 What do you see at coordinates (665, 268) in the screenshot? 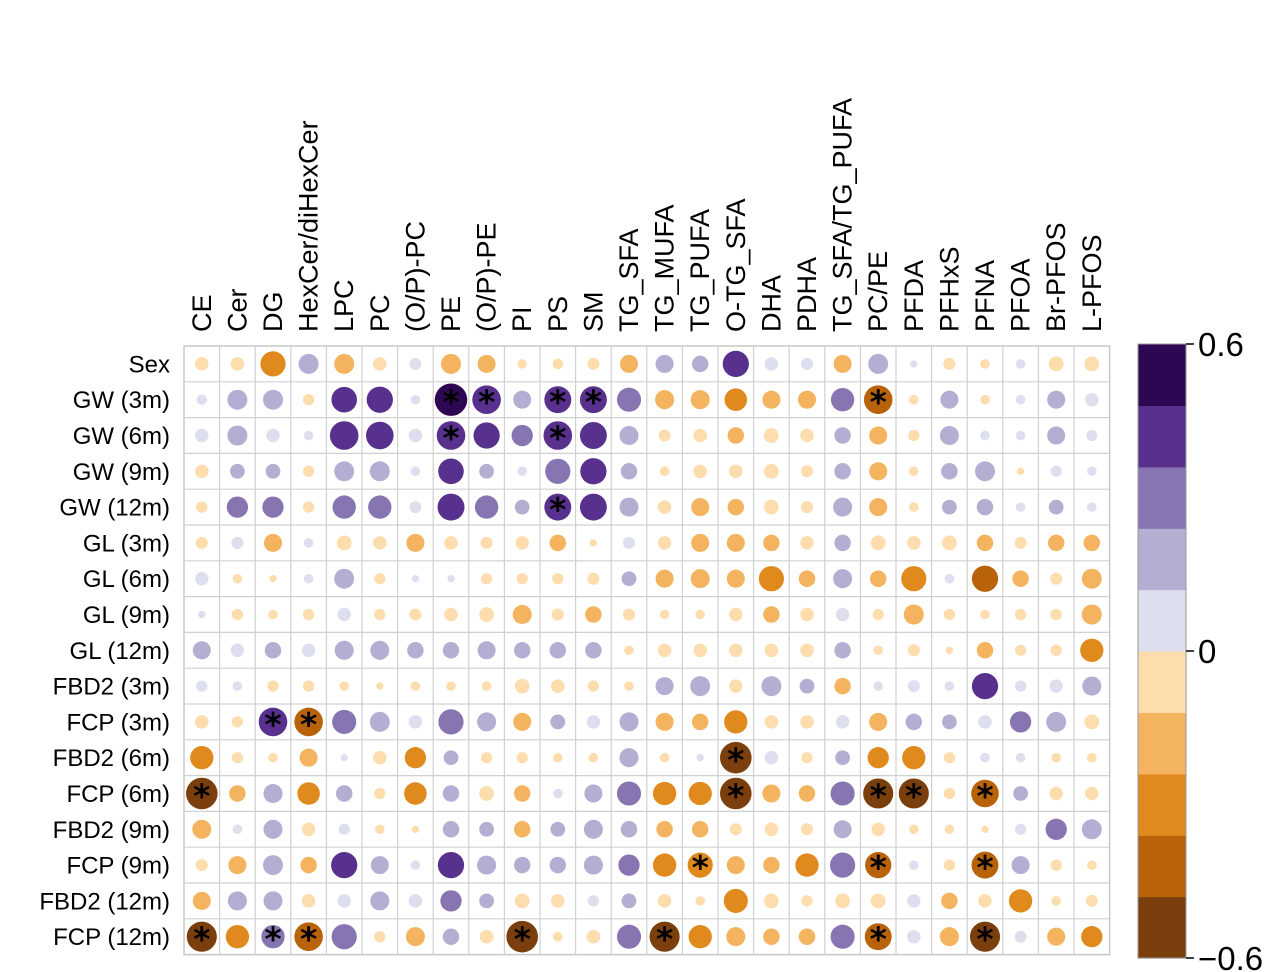
I see `column-label: TG_MUFA` at bounding box center [665, 268].